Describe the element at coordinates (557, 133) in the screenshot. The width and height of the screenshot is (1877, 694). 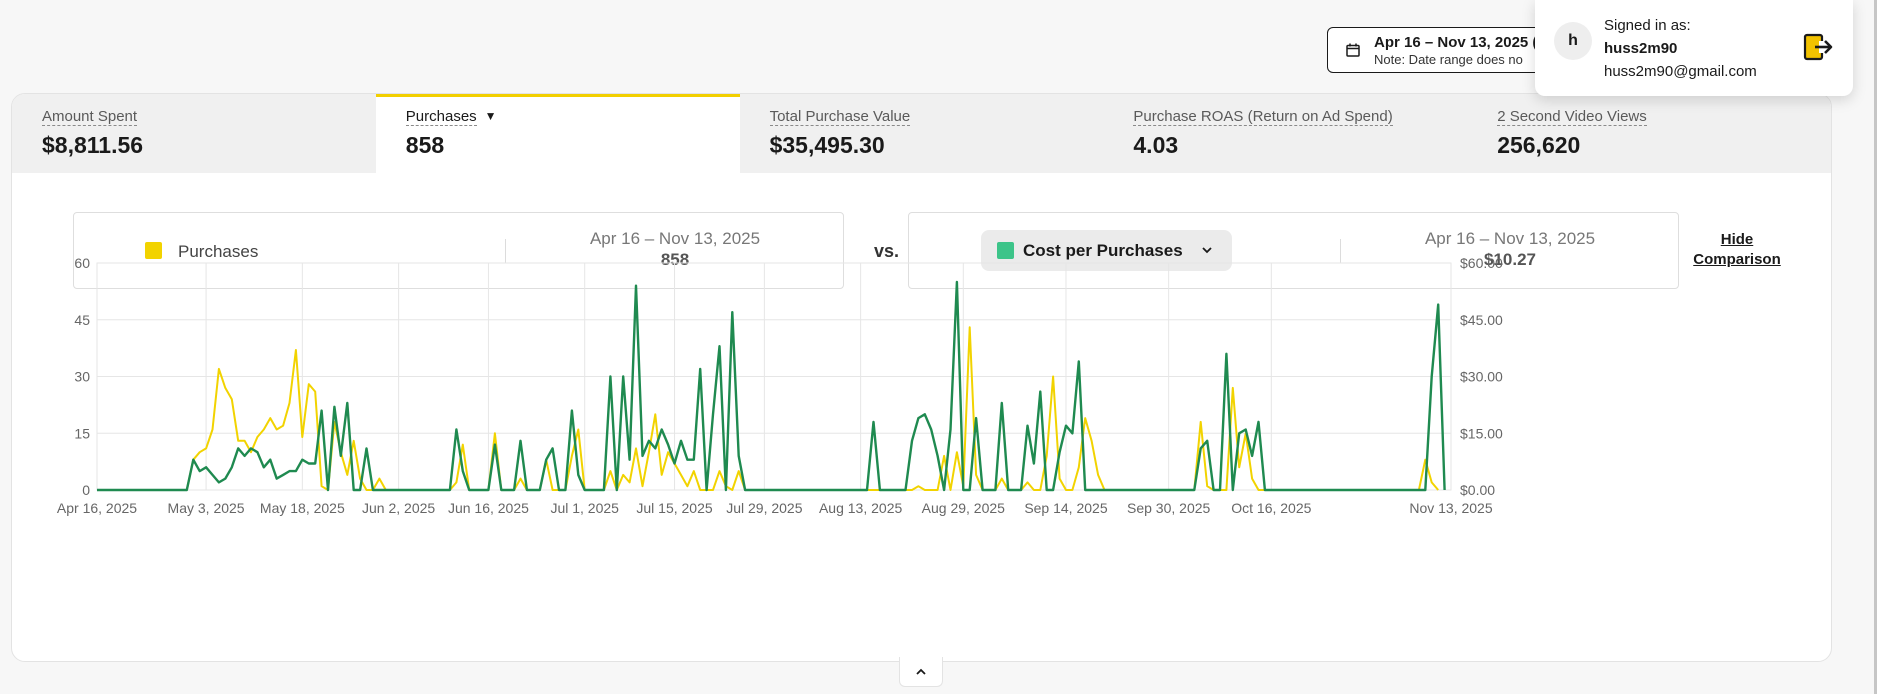
I see `tab-purchases: Purchases ▼ 858` at that location.